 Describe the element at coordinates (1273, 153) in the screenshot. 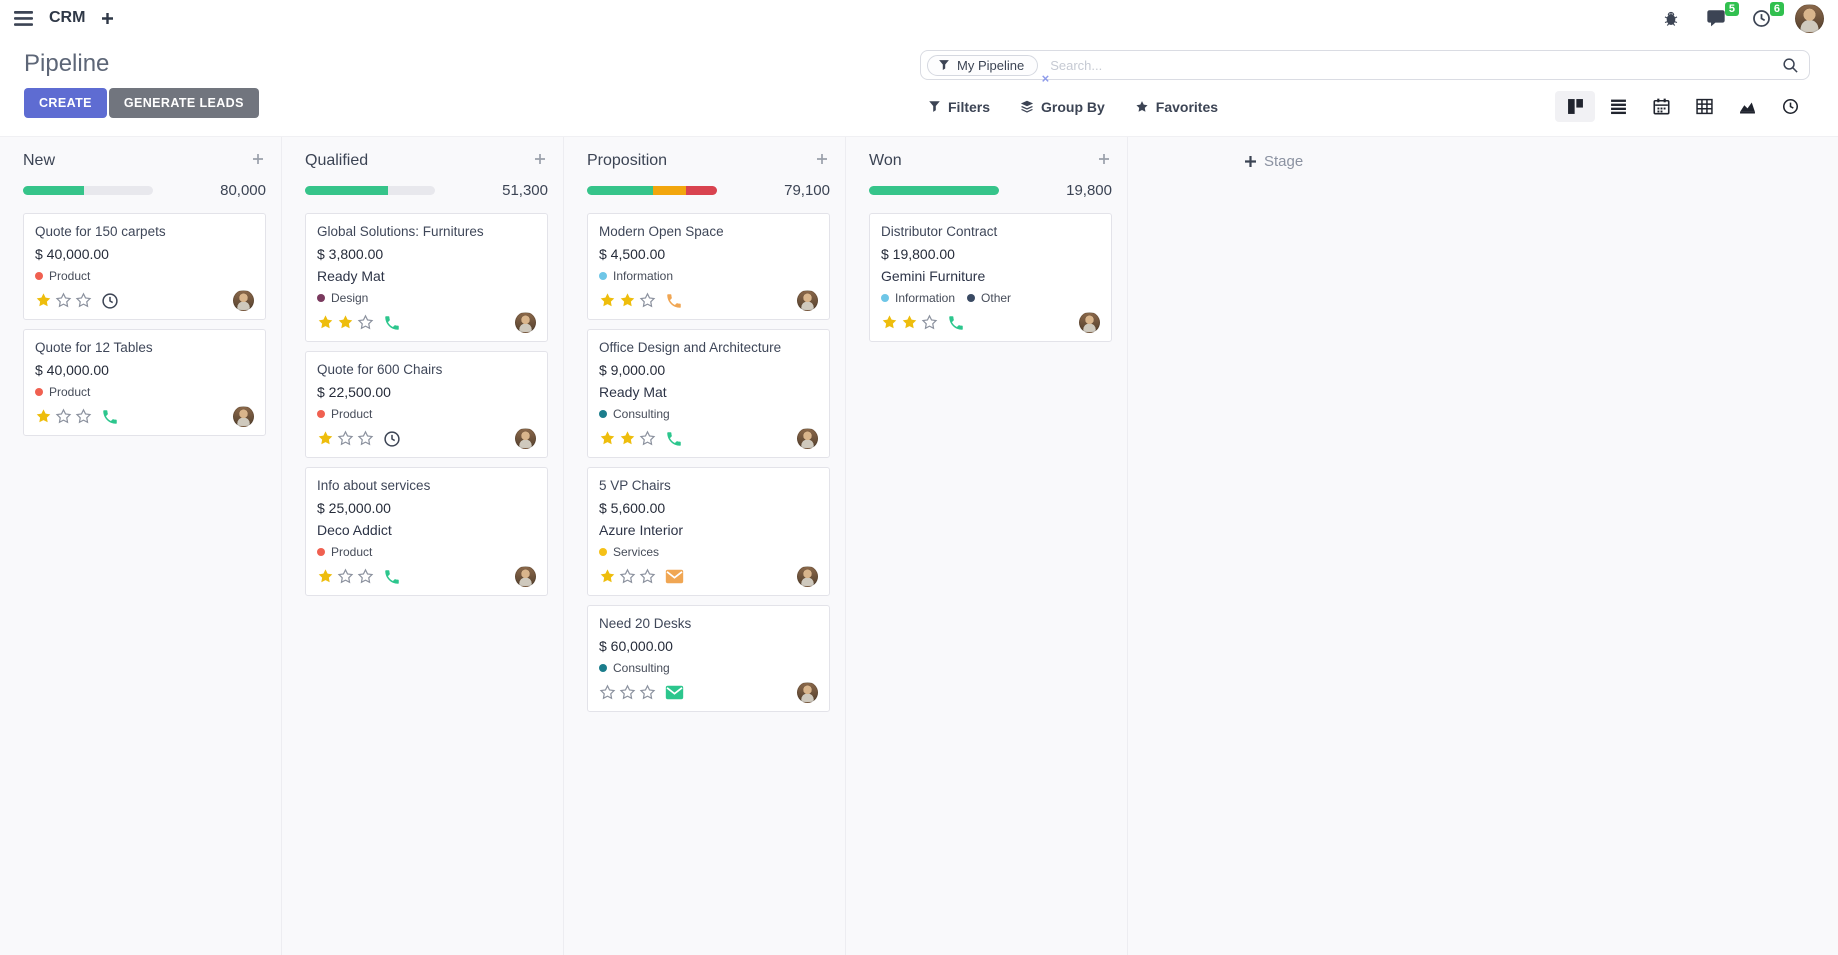

I see `add-stage-button: Stage` at that location.